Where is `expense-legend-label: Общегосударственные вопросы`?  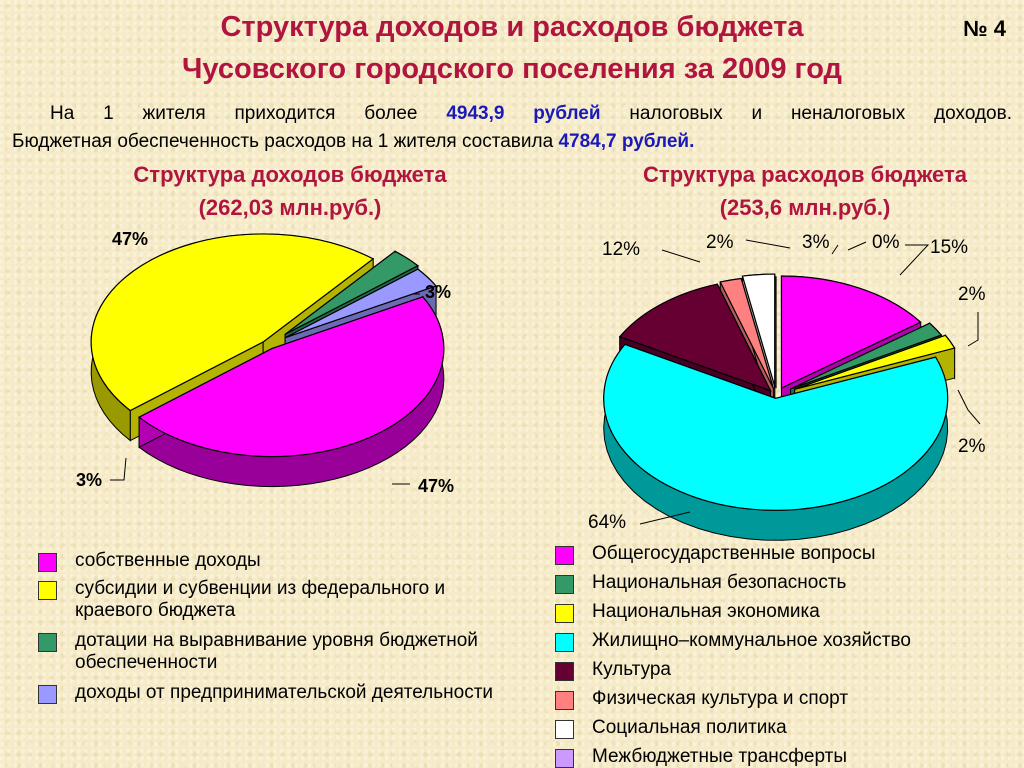
expense-legend-label: Общегосударственные вопросы is located at coordinates (734, 553).